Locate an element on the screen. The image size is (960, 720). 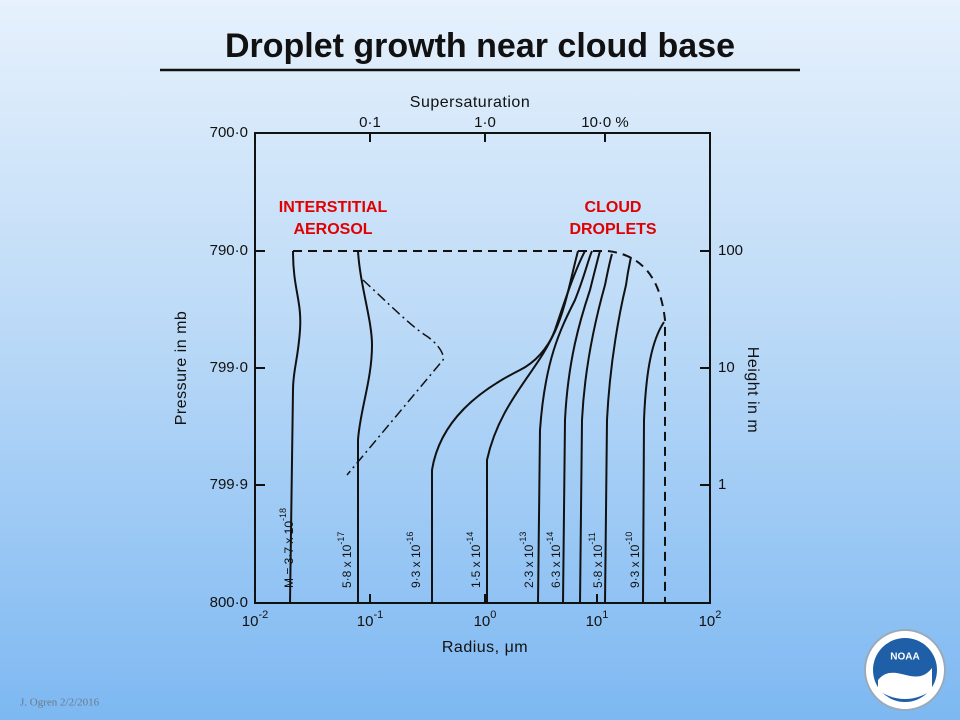
footer: J. Ogren 2/2/2016 is located at coordinates (60, 703).